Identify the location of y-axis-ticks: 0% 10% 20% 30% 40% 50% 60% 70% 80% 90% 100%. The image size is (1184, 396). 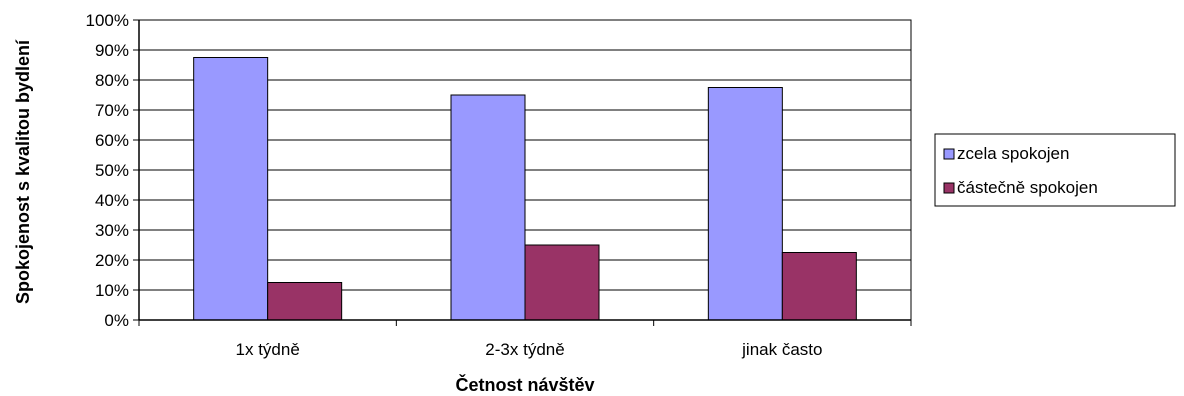
(112, 170).